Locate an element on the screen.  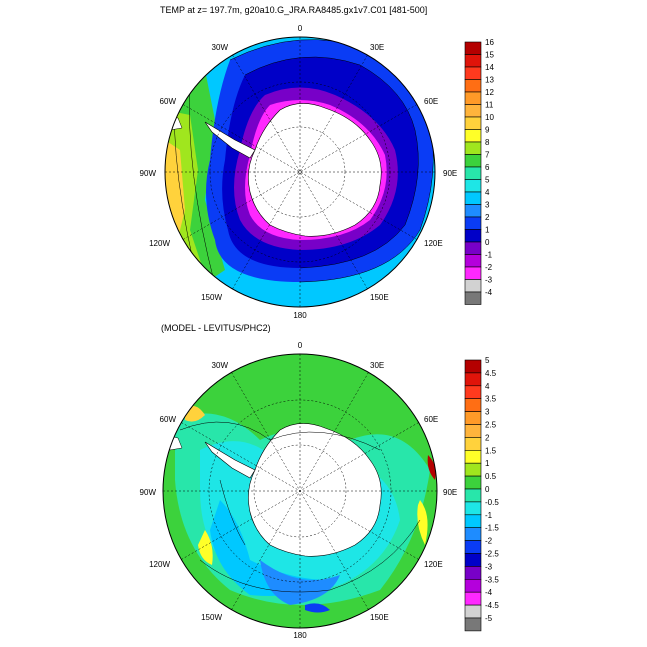
colorbar-label: -0.5 is located at coordinates (492, 502).